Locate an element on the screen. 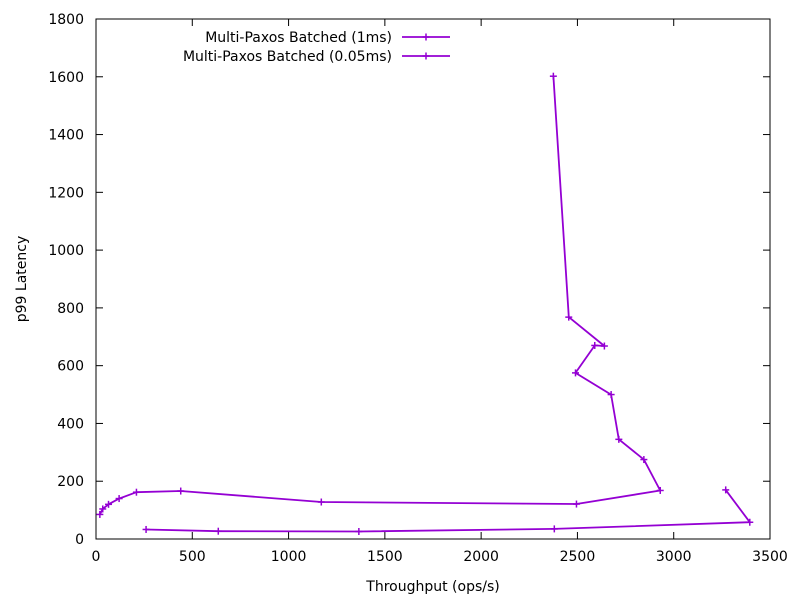  x-tick-label: 3000 is located at coordinates (674, 557).